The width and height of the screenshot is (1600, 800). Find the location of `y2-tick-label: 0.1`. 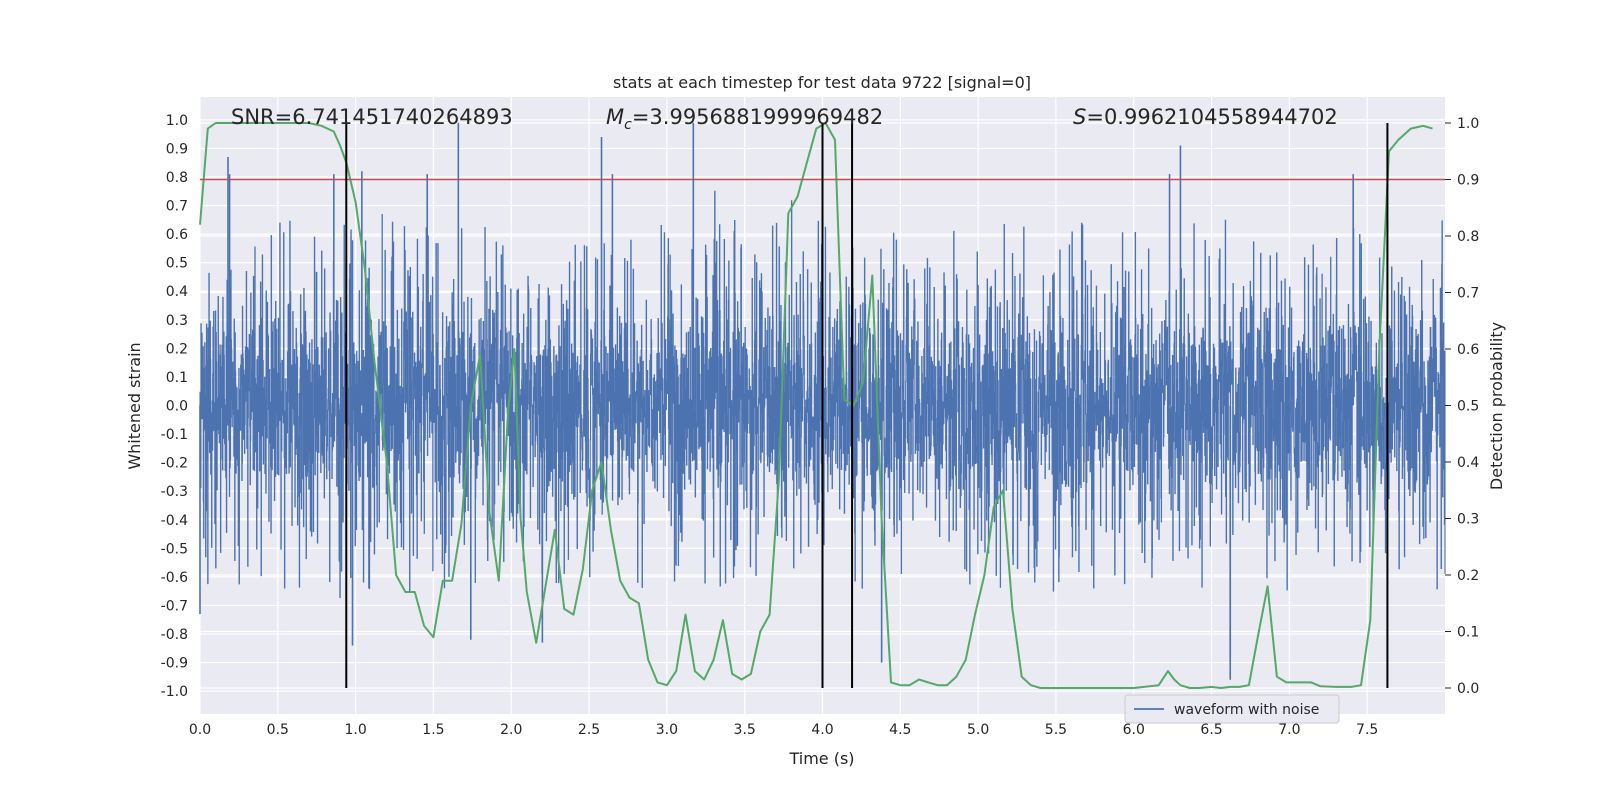

y2-tick-label: 0.1 is located at coordinates (1468, 633).